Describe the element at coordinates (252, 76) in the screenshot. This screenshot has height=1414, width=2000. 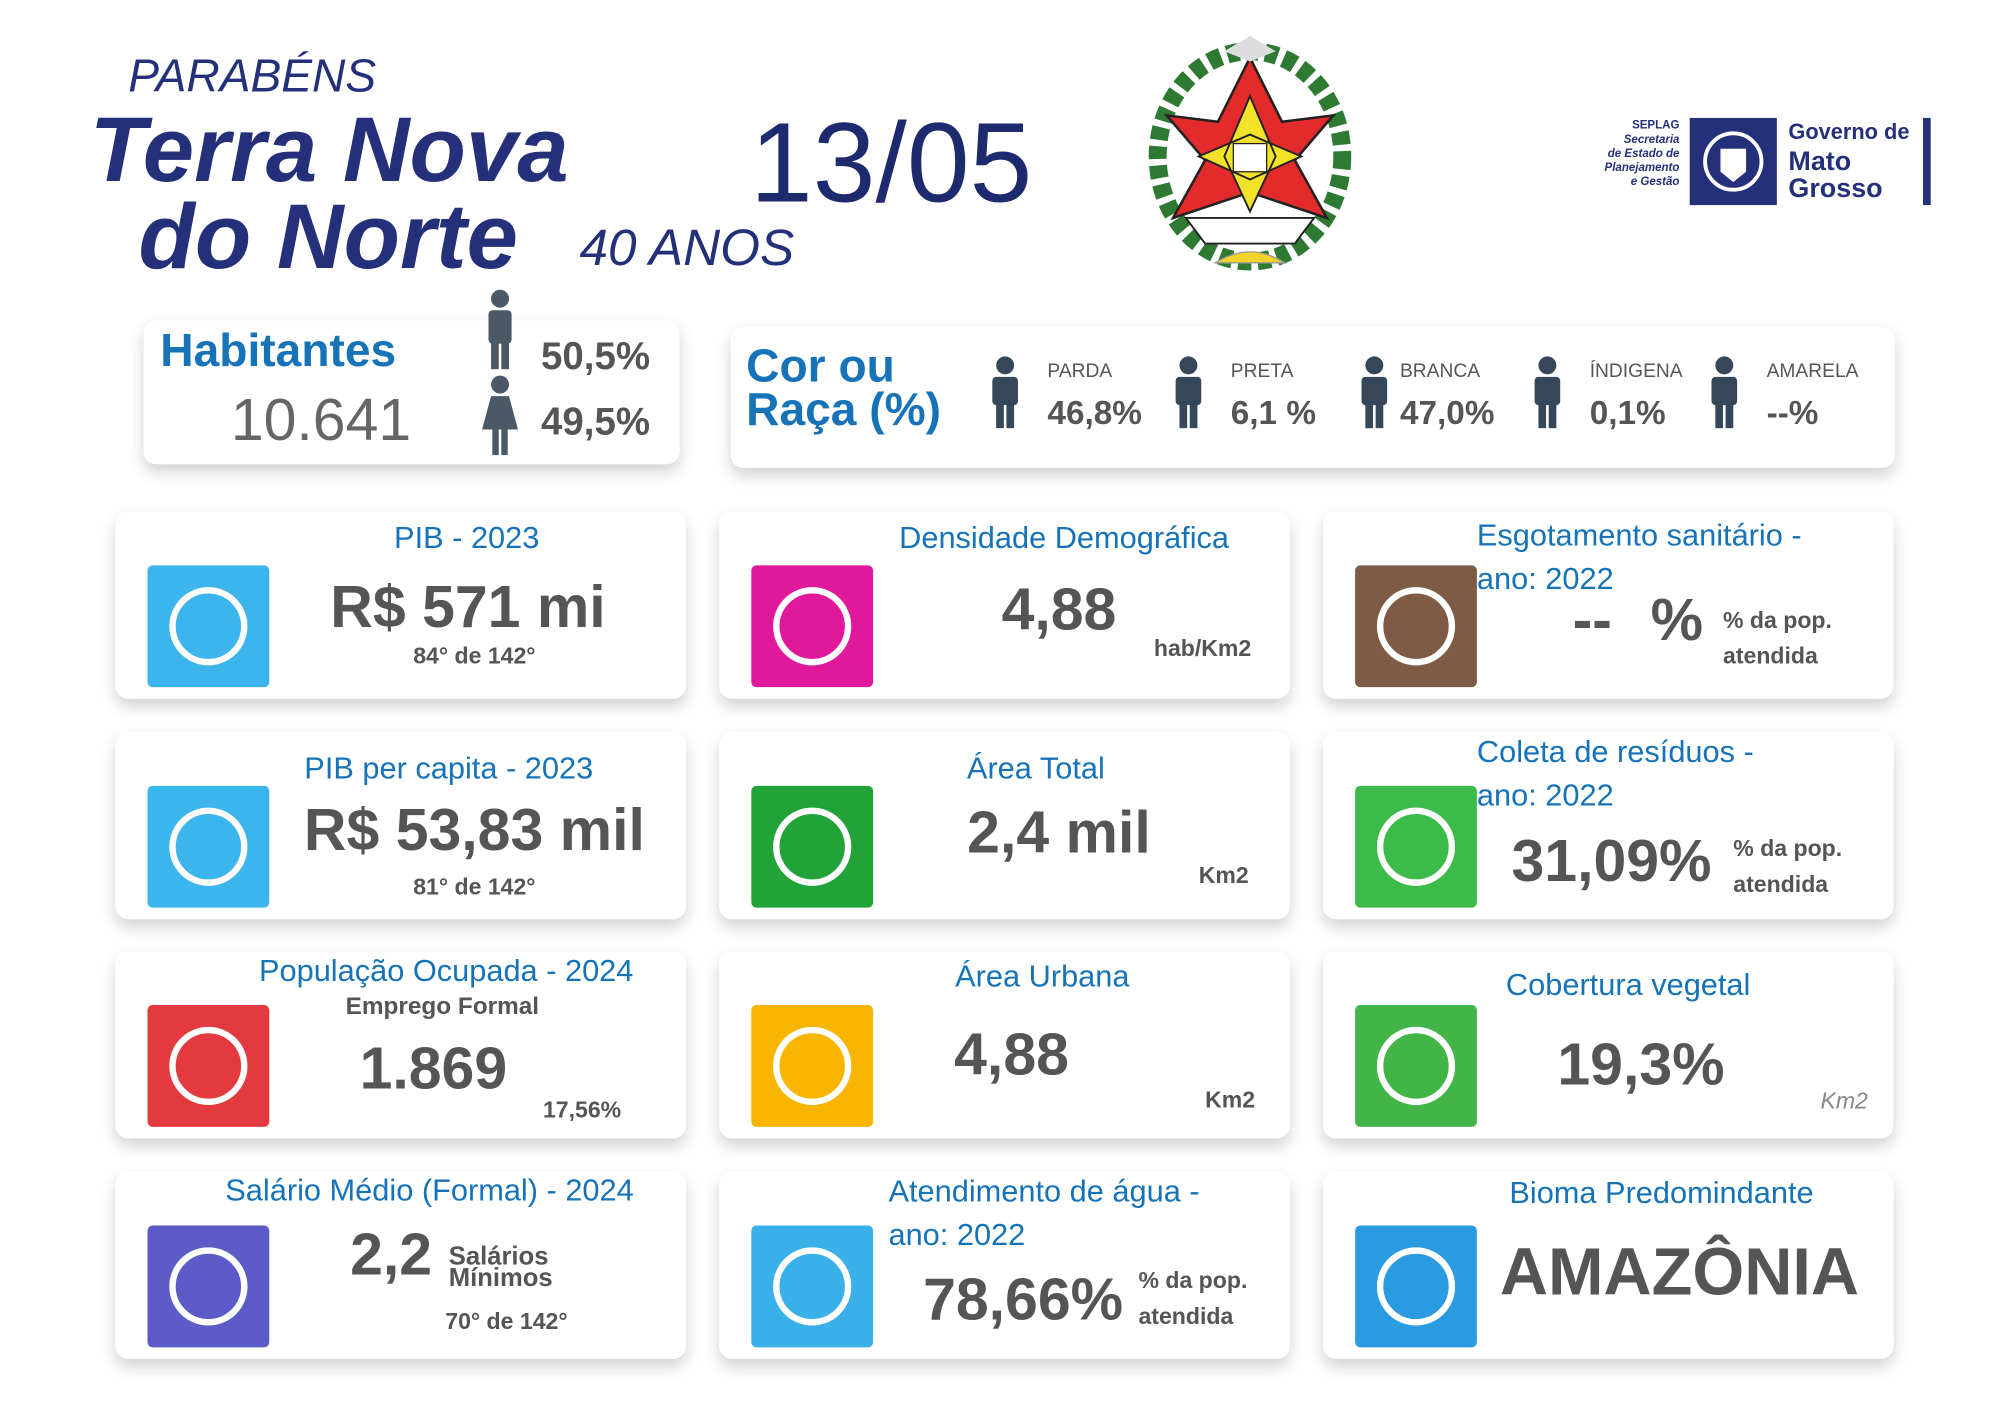
I see `greeting: PARABÉNS` at that location.